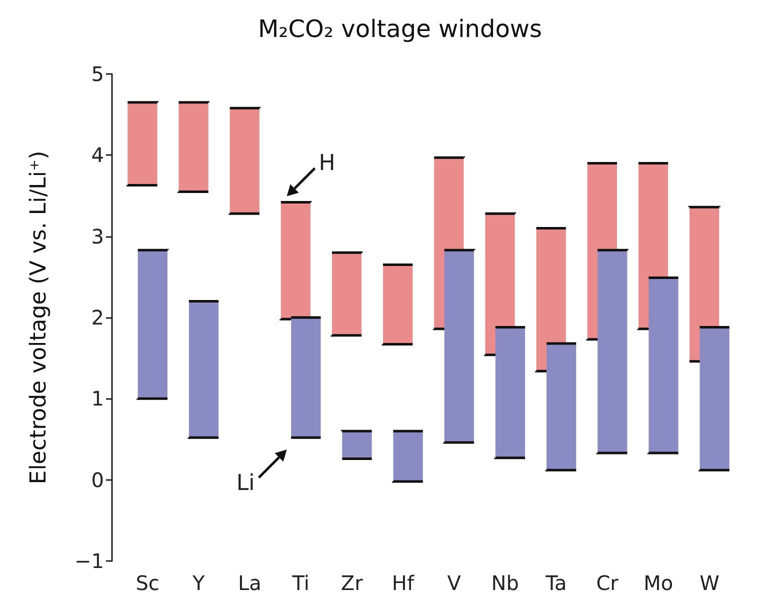 This screenshot has width=763, height=598. Describe the element at coordinates (97, 318) in the screenshot. I see `y-tick-label: 2` at that location.